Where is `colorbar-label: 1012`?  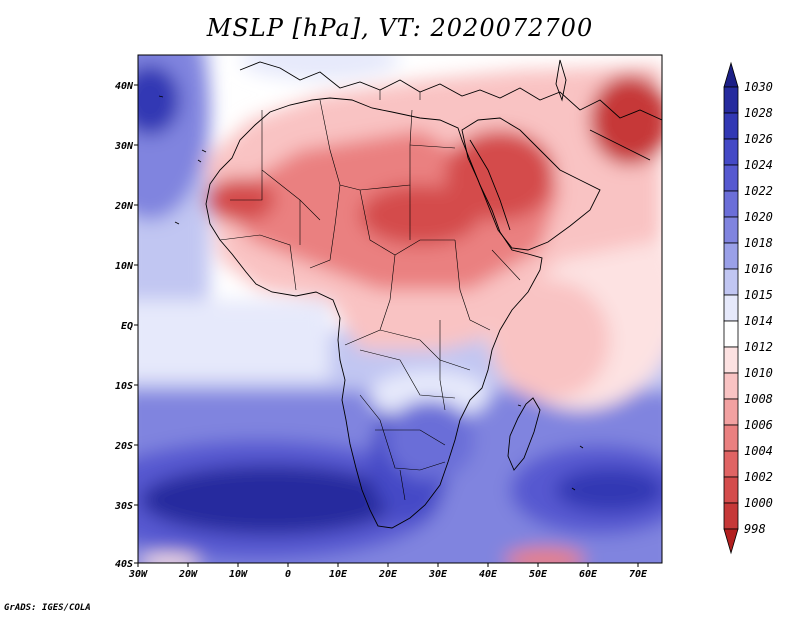
colorbar-label: 1012 is located at coordinates (758, 347).